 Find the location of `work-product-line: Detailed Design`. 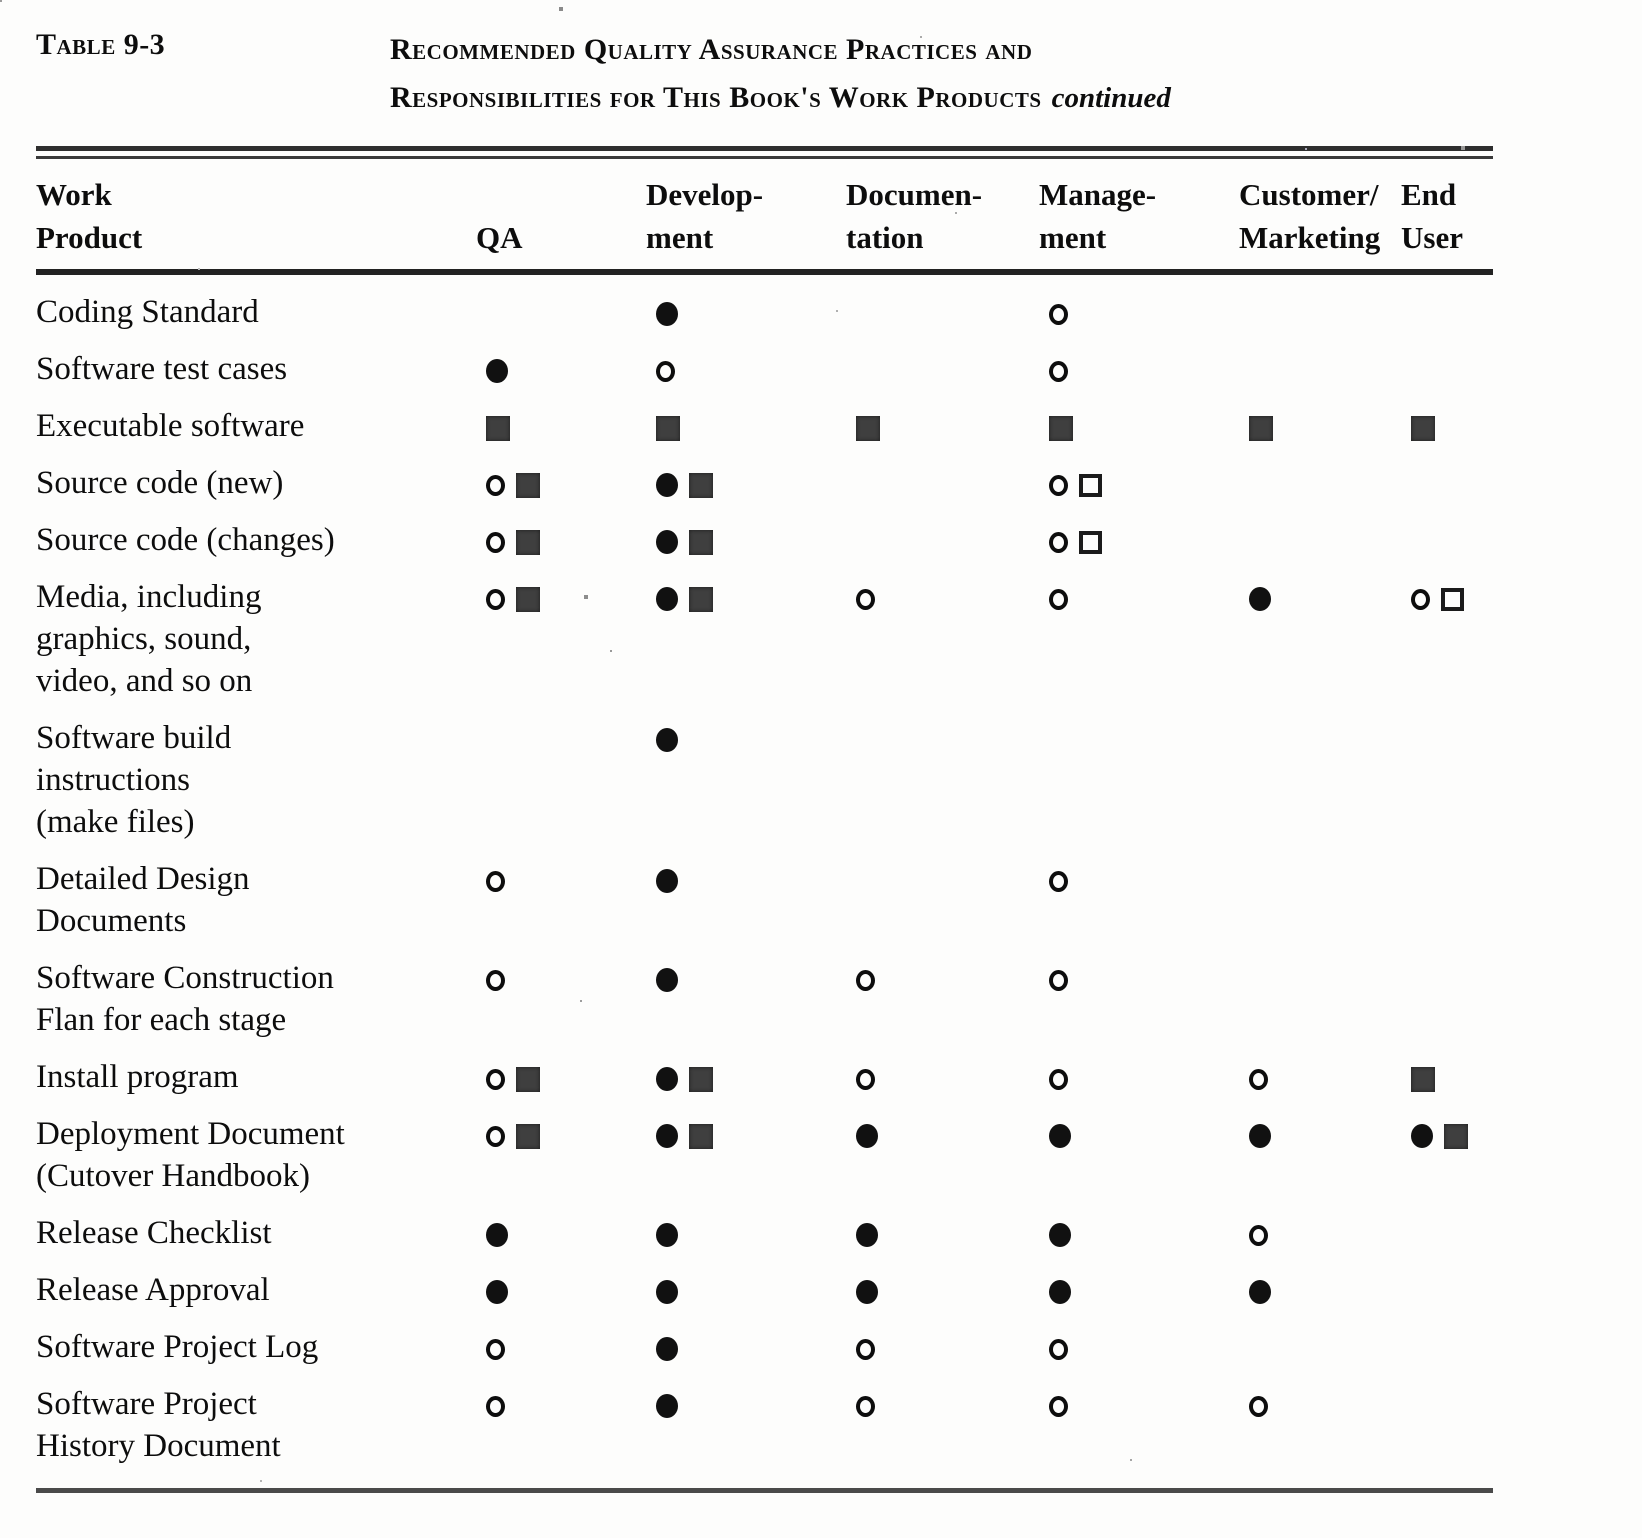

work-product-line: Detailed Design is located at coordinates (143, 879).